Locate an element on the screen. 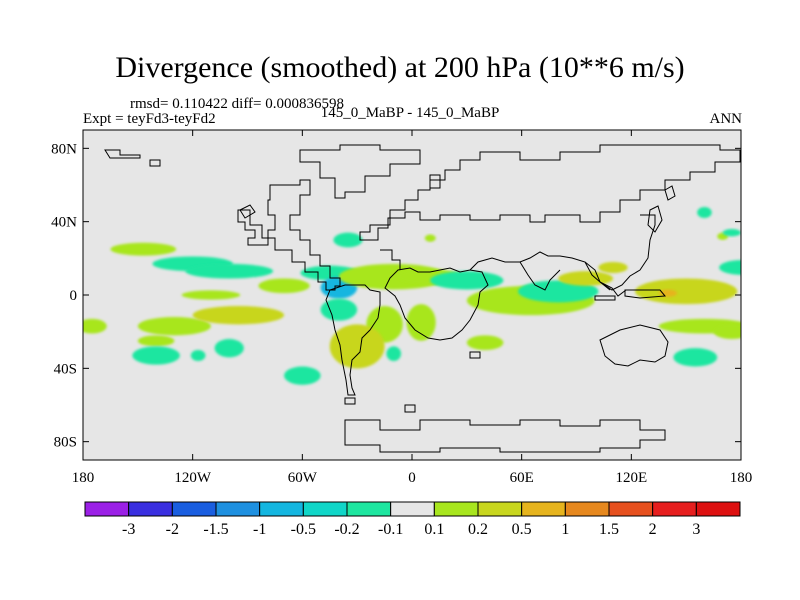 This screenshot has height=600, width=800. colorbar-label: -2 is located at coordinates (172, 529).